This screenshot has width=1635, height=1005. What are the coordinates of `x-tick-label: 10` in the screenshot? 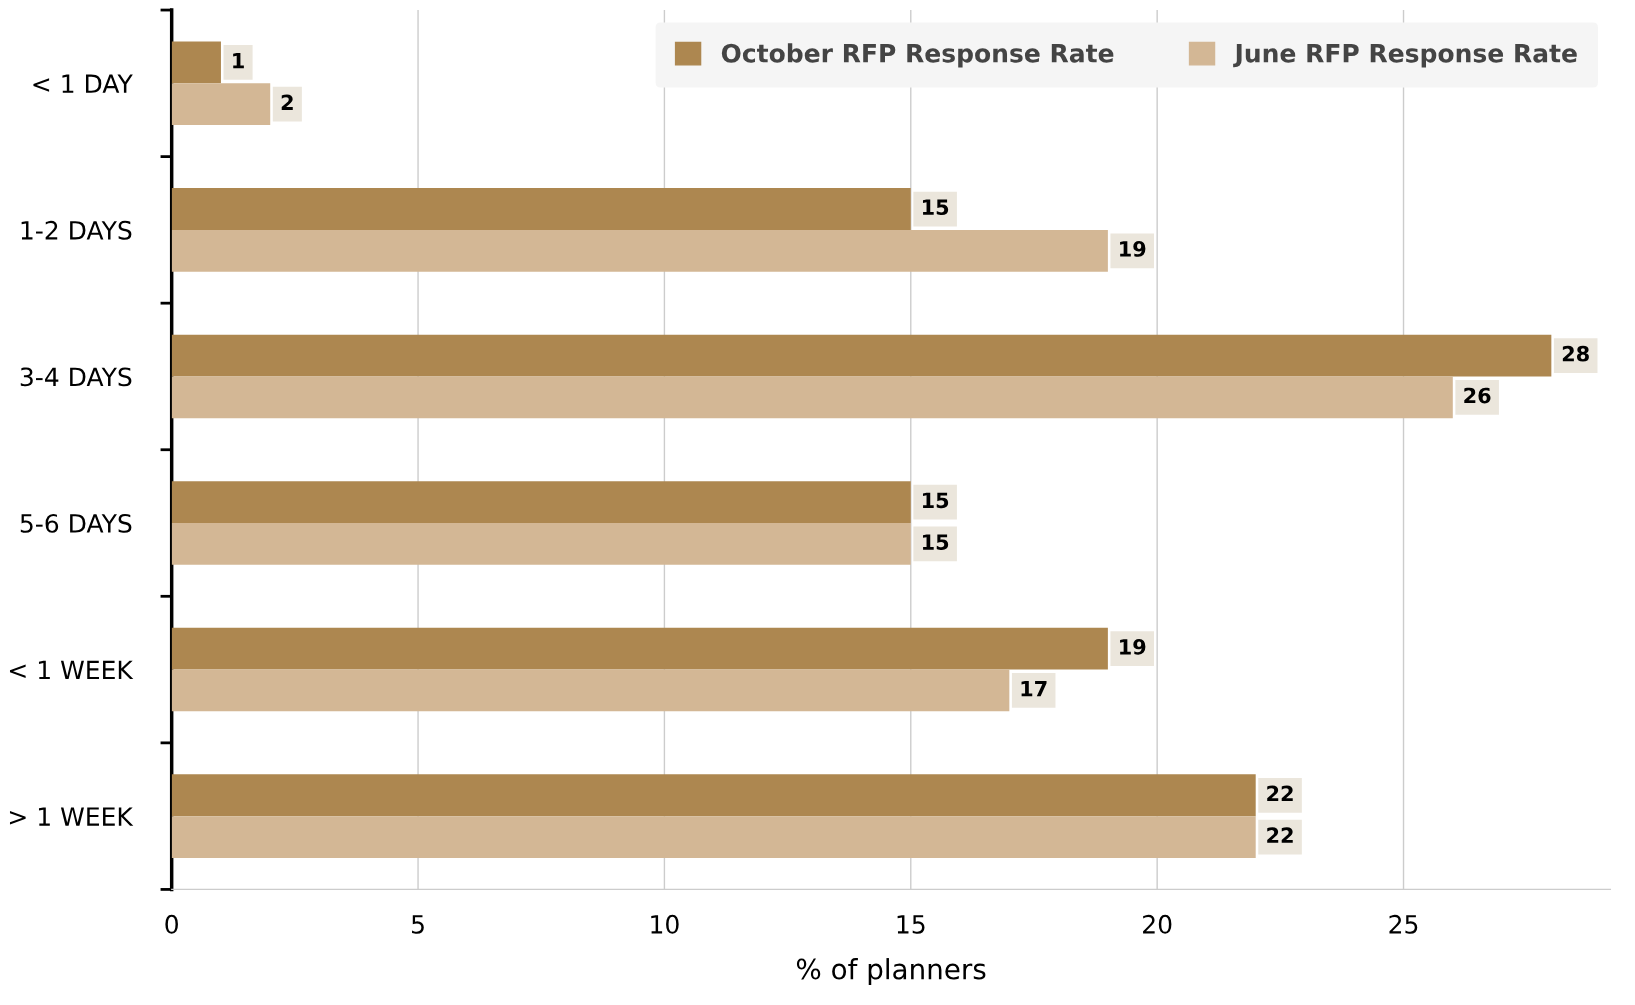 It's located at (665, 924).